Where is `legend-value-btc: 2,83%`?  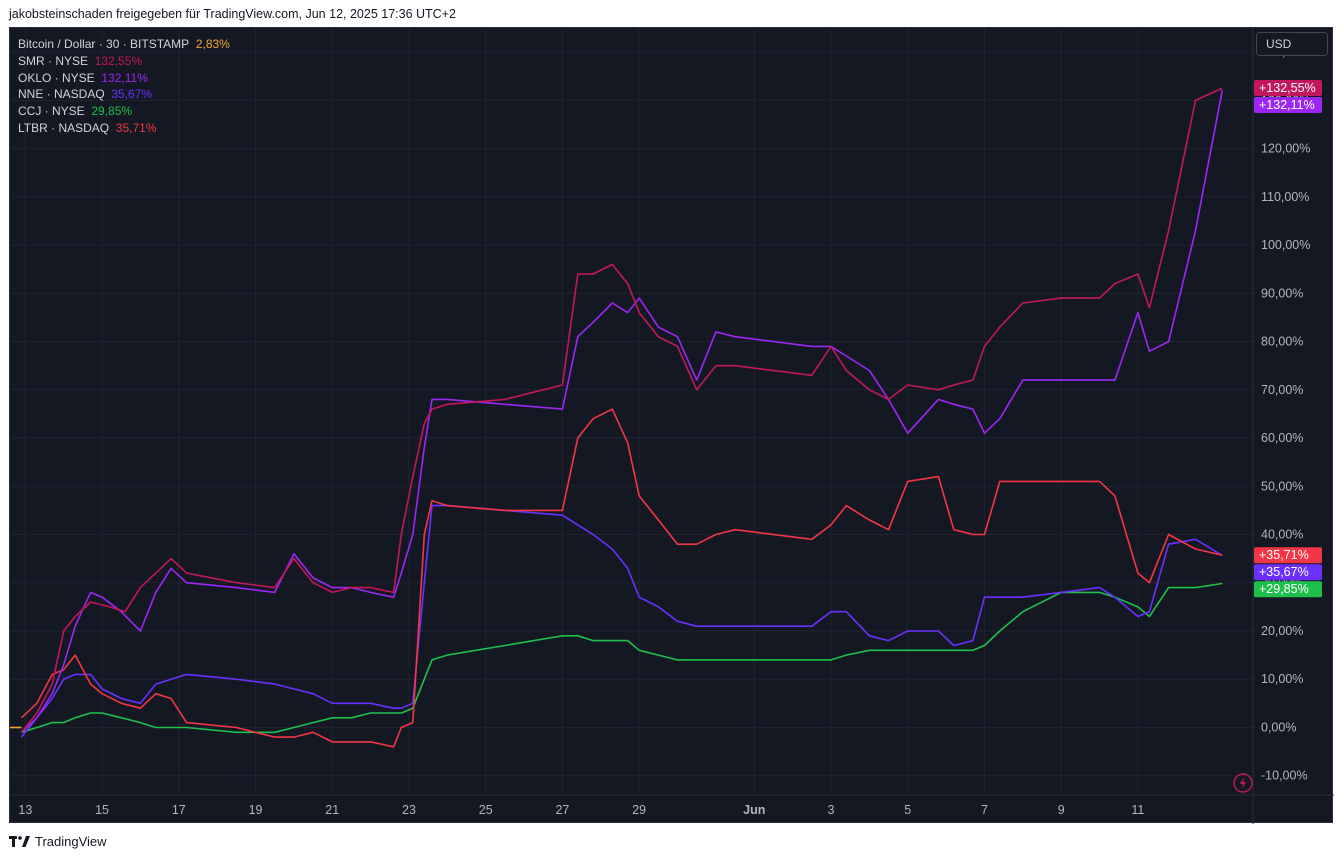
legend-value-btc: 2,83% is located at coordinates (212, 44).